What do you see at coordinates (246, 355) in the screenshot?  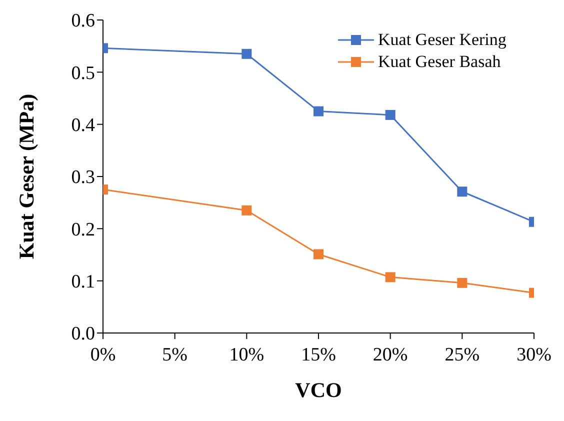 I see `x-tick-label: 10%` at bounding box center [246, 355].